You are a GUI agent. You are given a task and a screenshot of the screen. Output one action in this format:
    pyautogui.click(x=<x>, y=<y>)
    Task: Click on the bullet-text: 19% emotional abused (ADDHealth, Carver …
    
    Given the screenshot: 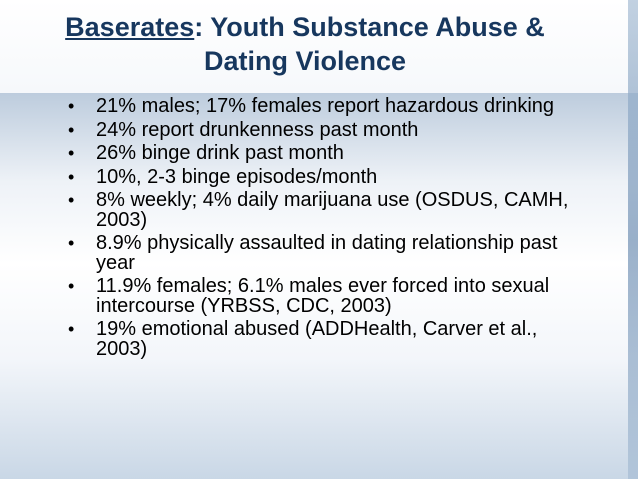 What is the action you would take?
    pyautogui.click(x=317, y=339)
    